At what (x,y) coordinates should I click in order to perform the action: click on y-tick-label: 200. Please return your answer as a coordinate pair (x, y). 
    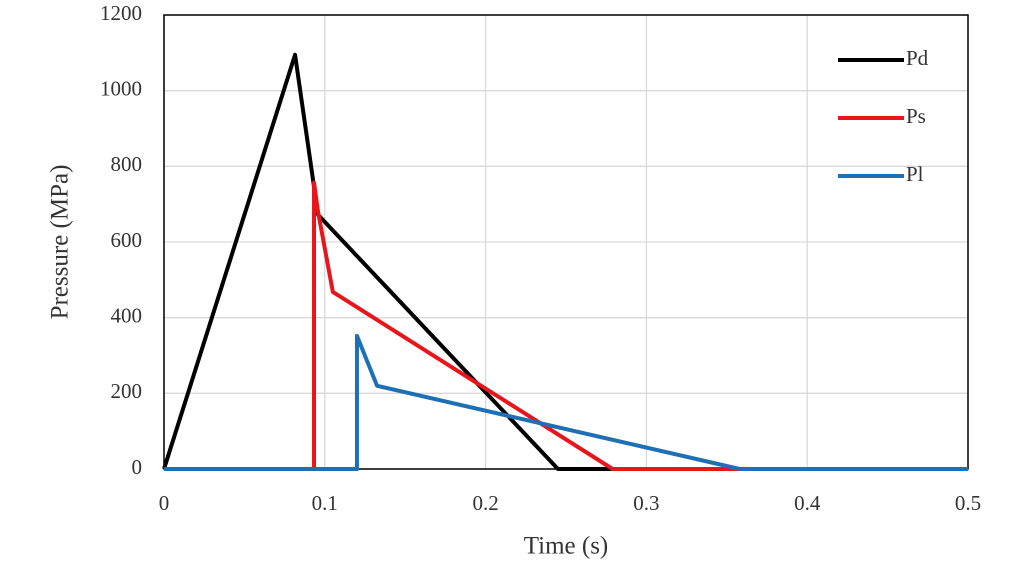
    Looking at the image, I should click on (127, 391).